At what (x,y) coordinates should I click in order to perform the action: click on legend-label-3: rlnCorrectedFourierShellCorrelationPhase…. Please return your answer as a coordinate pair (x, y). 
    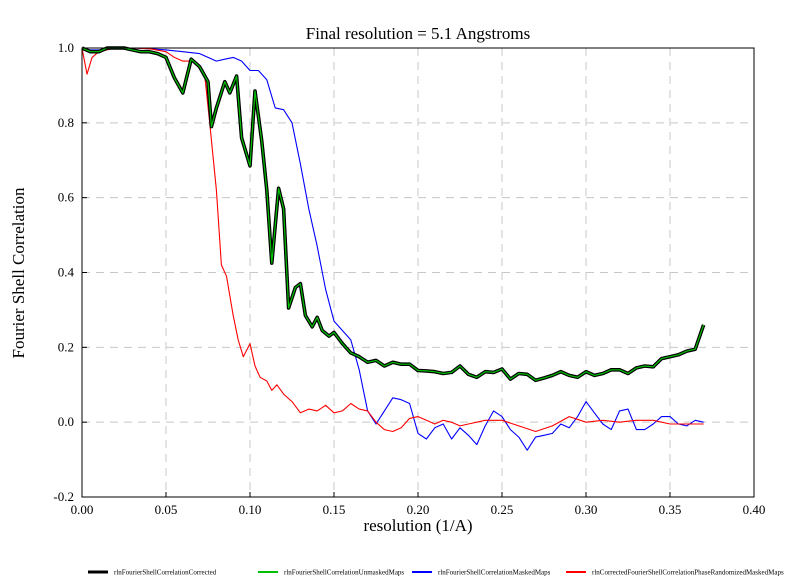
    Looking at the image, I should click on (688, 573).